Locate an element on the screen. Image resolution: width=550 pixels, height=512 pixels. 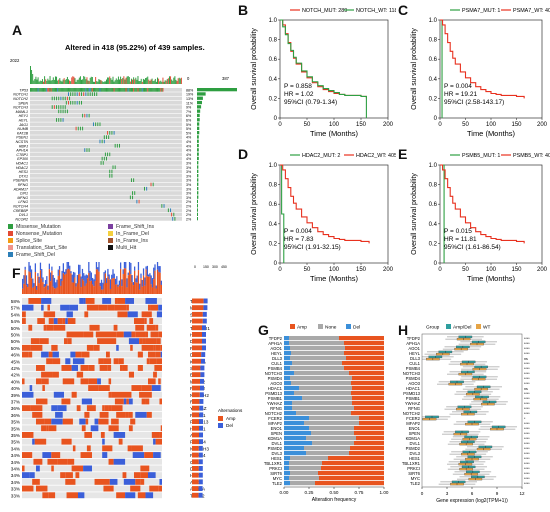
legend-swatch is located at coordinates (110, 226).